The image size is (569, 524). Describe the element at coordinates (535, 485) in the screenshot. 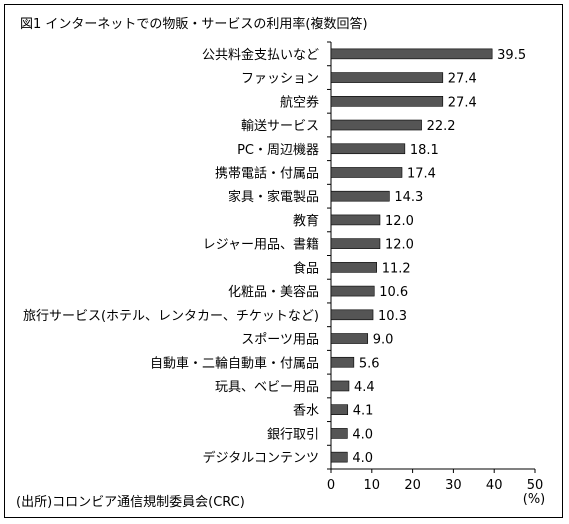

I see `x-tick-label: 50` at that location.